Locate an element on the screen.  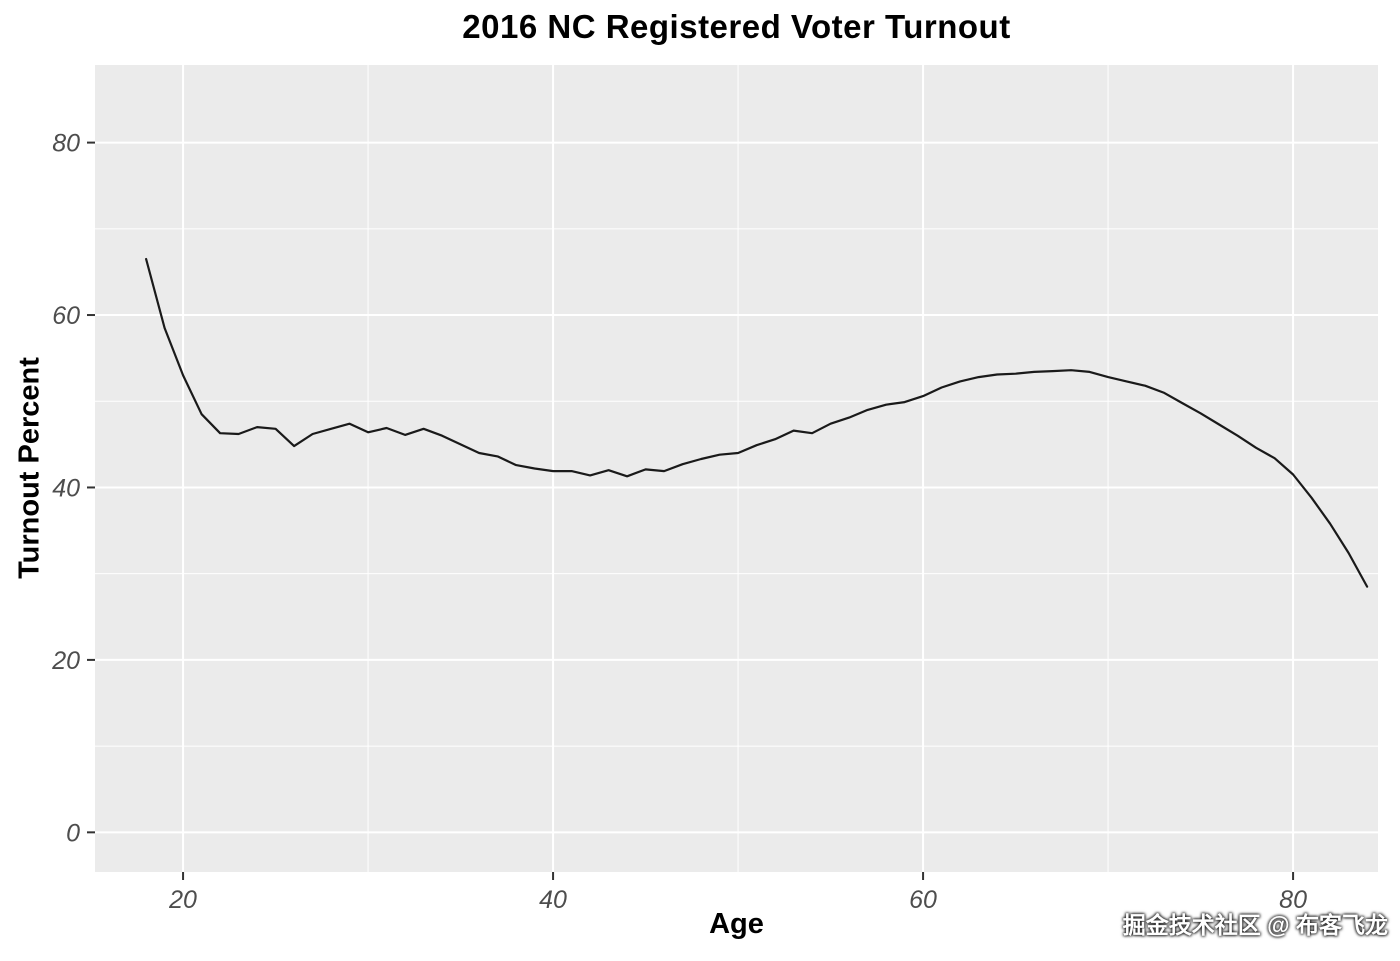
y-tick-label: 20 is located at coordinates (65, 661).